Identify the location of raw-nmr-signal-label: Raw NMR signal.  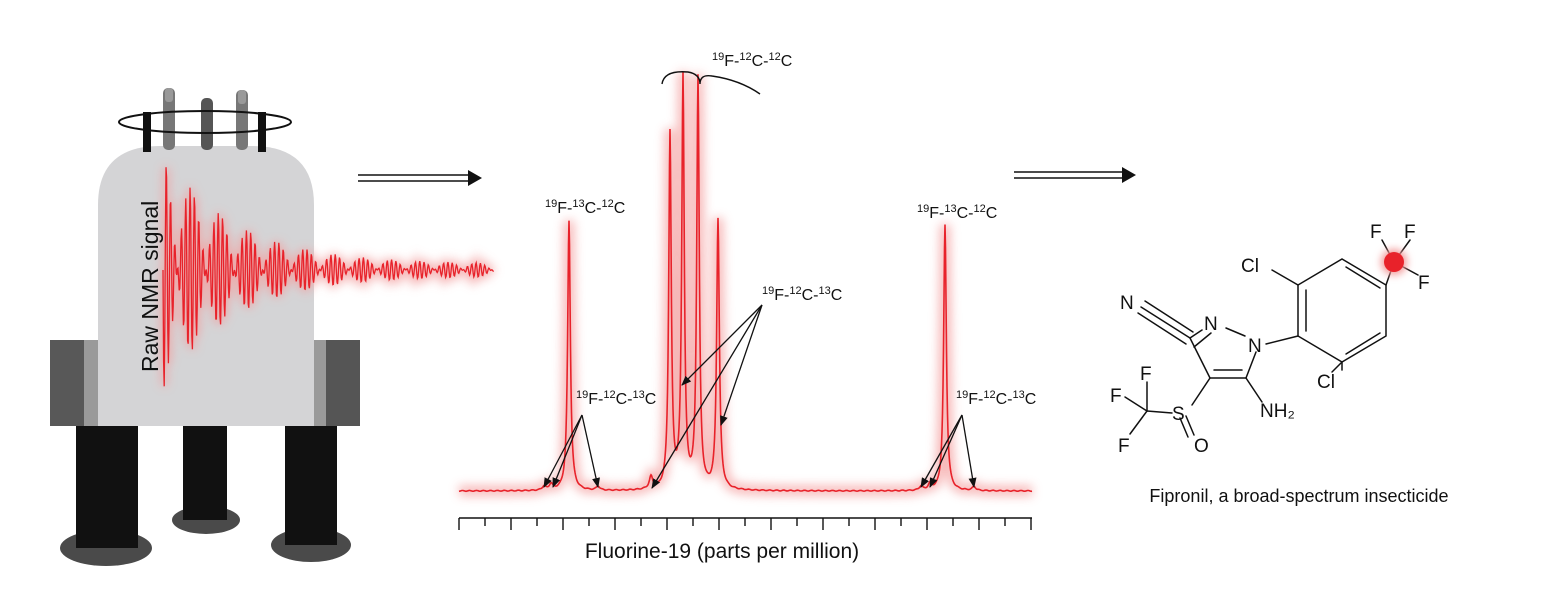
(150, 286).